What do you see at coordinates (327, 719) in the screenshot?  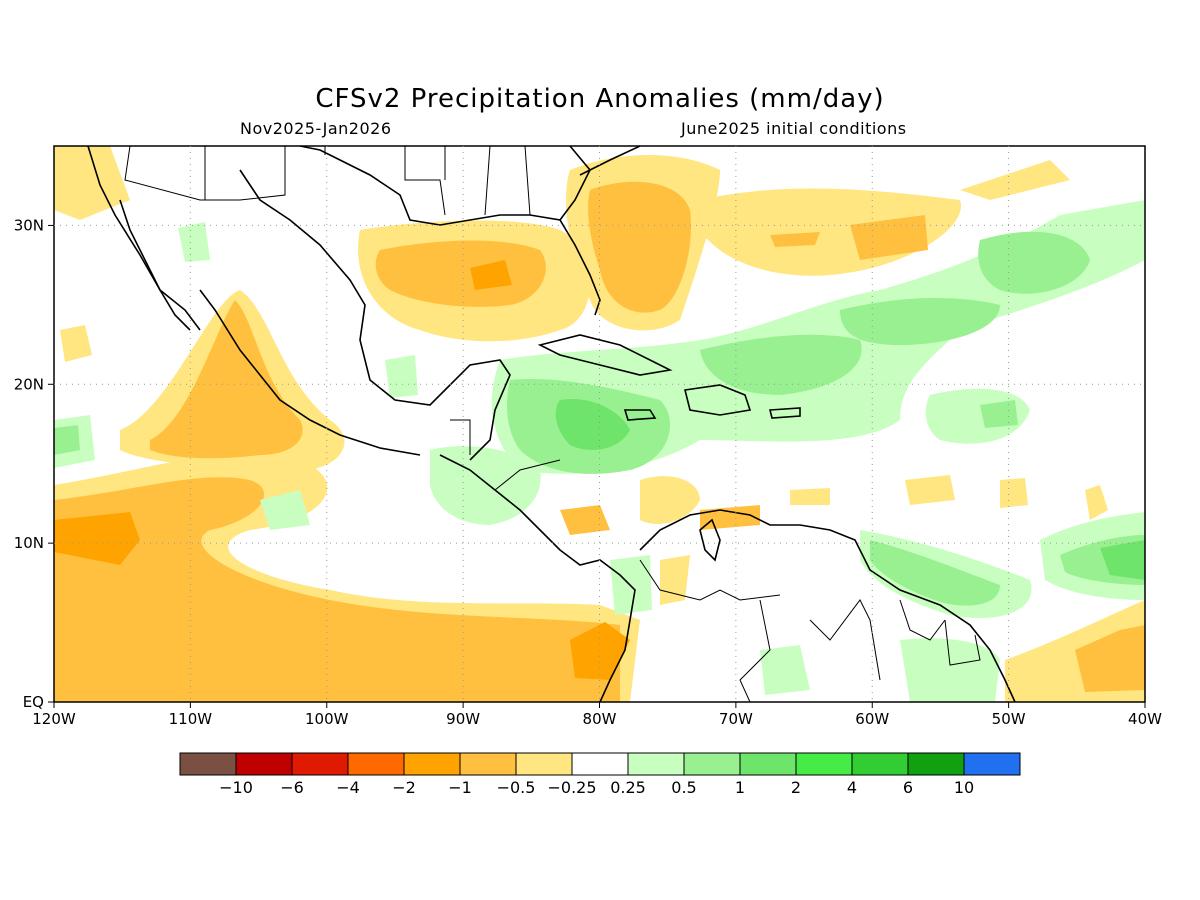 I see `lon-tick-label: 100W` at bounding box center [327, 719].